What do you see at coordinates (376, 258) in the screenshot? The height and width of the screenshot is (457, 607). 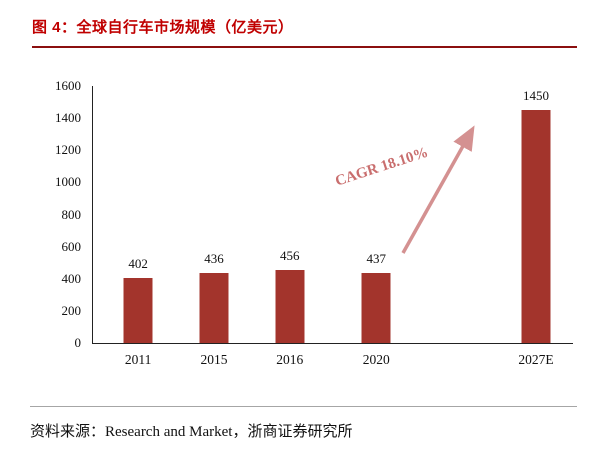 I see `bar-value-label: 437` at bounding box center [376, 258].